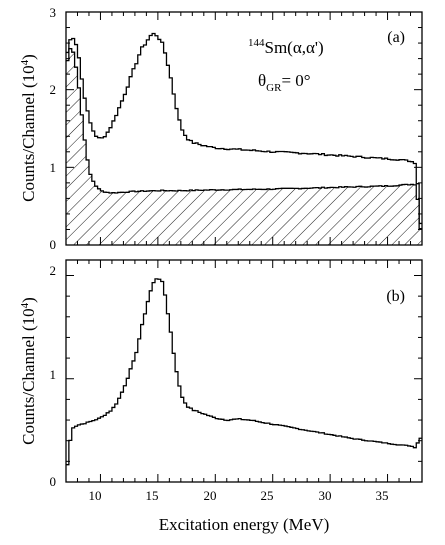 This screenshot has height=545, width=445. I want to click on angle-value: = 0°, so click(295, 80).